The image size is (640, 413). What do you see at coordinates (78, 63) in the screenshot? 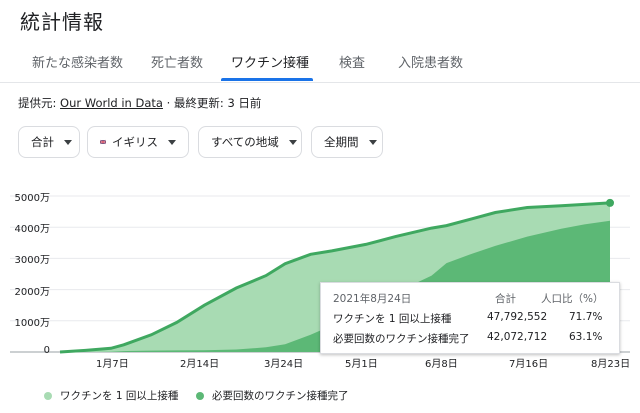
I see `tab-new-cases: 新たな感染者数` at bounding box center [78, 63].